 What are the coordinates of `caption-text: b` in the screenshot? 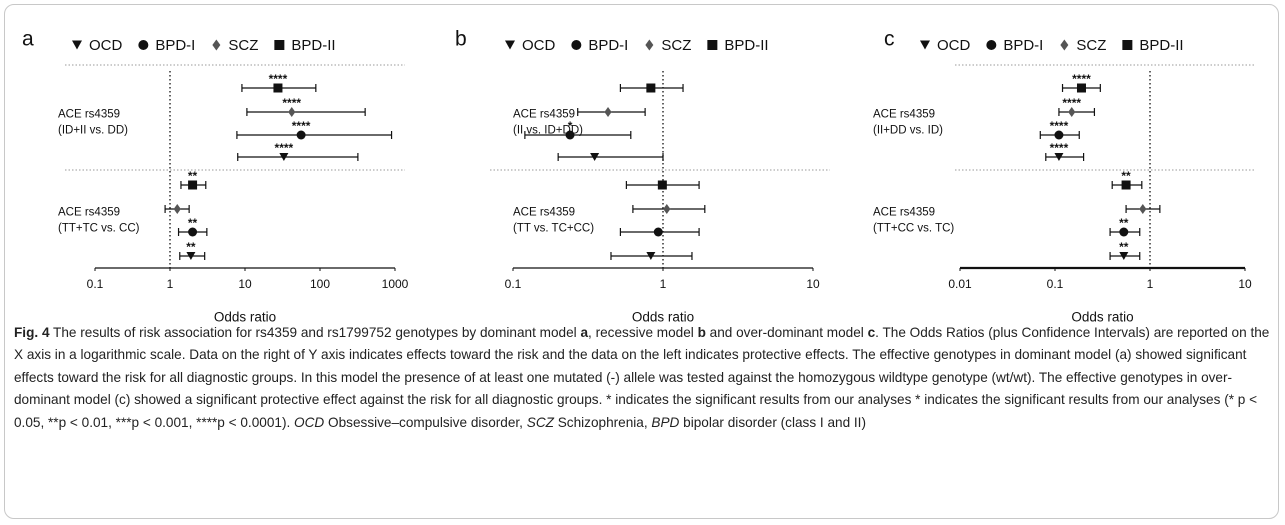 It's located at (701, 332).